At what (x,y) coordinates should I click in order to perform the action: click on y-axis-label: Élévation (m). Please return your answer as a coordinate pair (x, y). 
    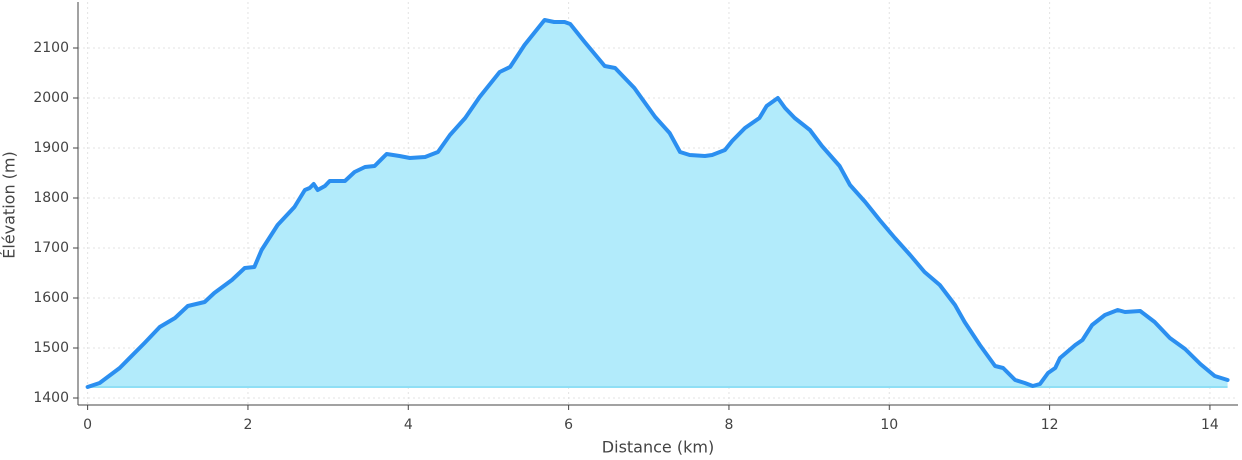
    Looking at the image, I should click on (9, 204).